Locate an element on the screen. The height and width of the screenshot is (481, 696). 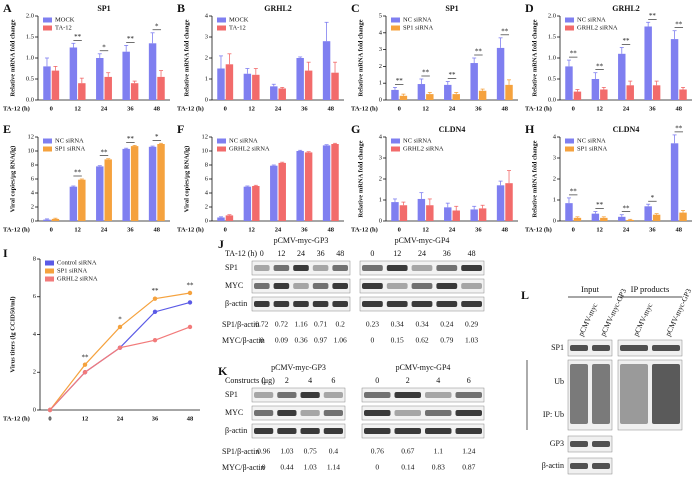
y-tick-label: 12 is located at coordinates (205, 136).